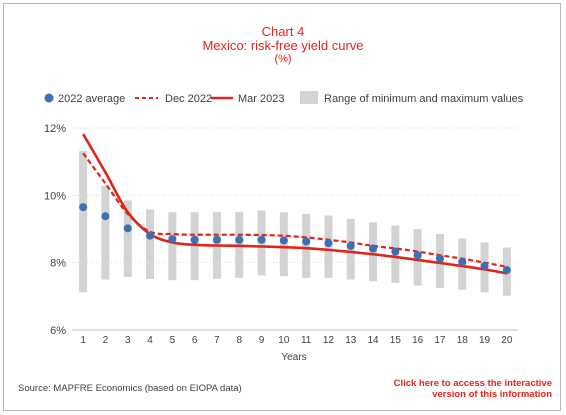 The width and height of the screenshot is (566, 415). Describe the element at coordinates (418, 340) in the screenshot. I see `x-tick-label: 16` at that location.